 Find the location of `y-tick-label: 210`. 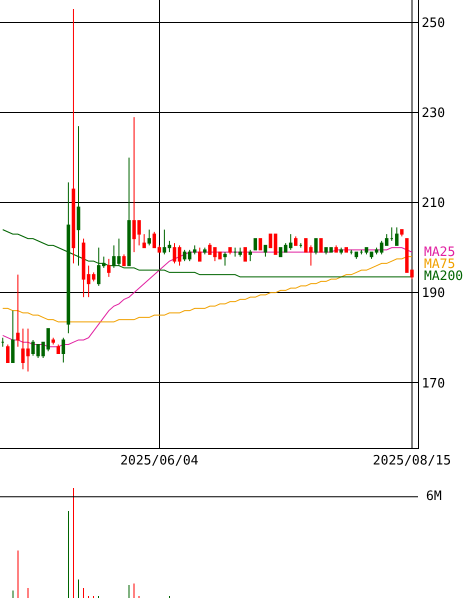

y-tick-label: 210 is located at coordinates (434, 204).